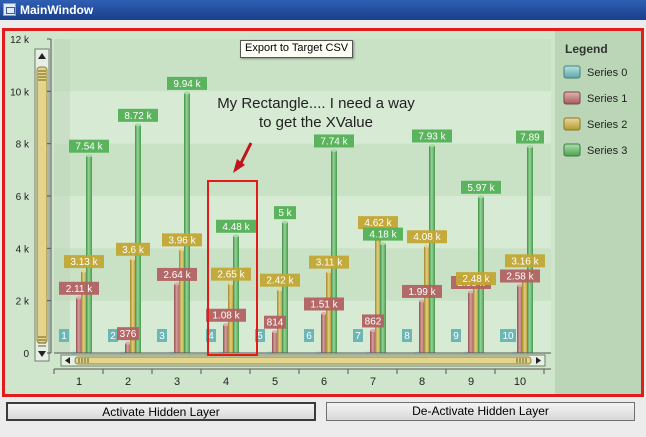  I want to click on data-label-series-0: 2, so click(113, 336).